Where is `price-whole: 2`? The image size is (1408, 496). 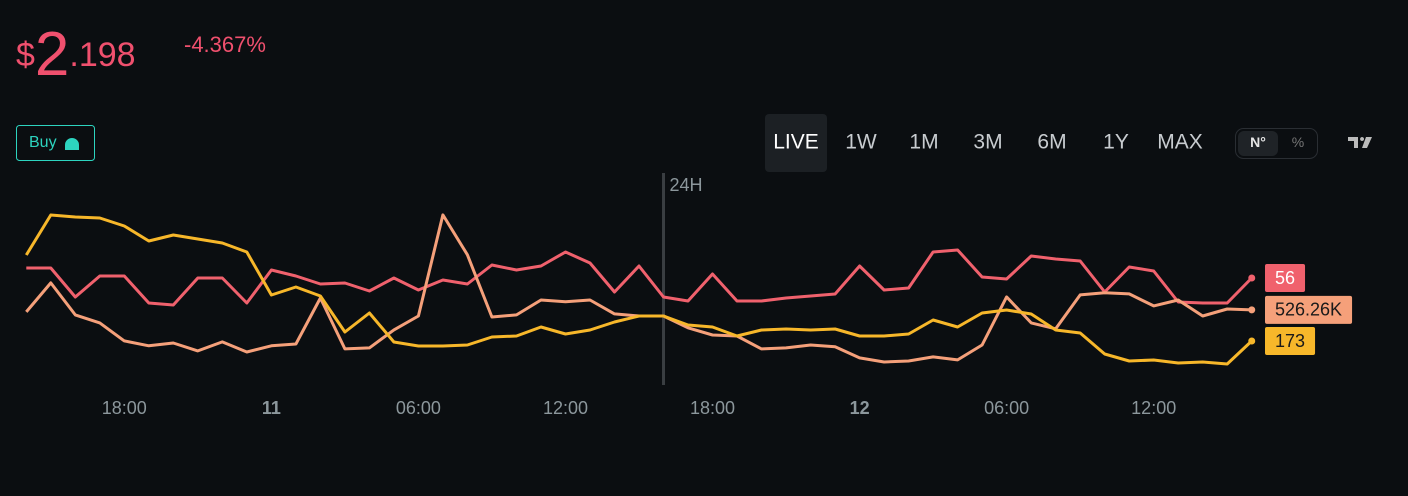
price-whole: 2 is located at coordinates (52, 54).